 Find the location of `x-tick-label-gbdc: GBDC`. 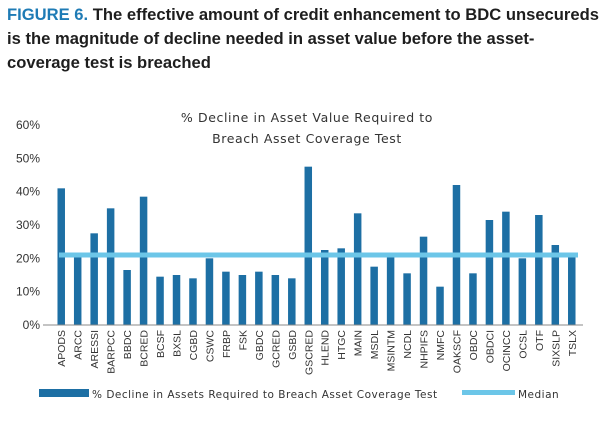

x-tick-label-gbdc: GBDC is located at coordinates (260, 345).